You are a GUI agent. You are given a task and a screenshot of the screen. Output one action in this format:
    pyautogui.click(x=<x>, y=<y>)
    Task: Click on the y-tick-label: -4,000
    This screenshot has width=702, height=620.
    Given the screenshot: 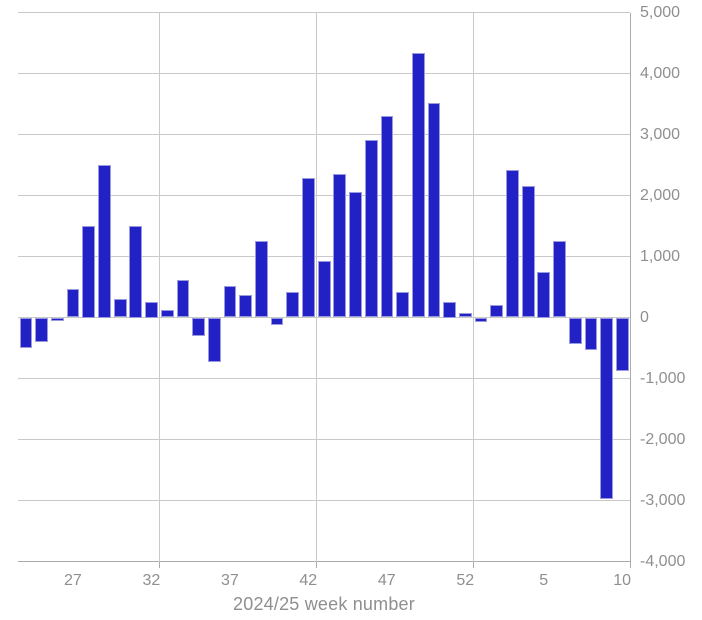 What is the action you would take?
    pyautogui.click(x=663, y=561)
    